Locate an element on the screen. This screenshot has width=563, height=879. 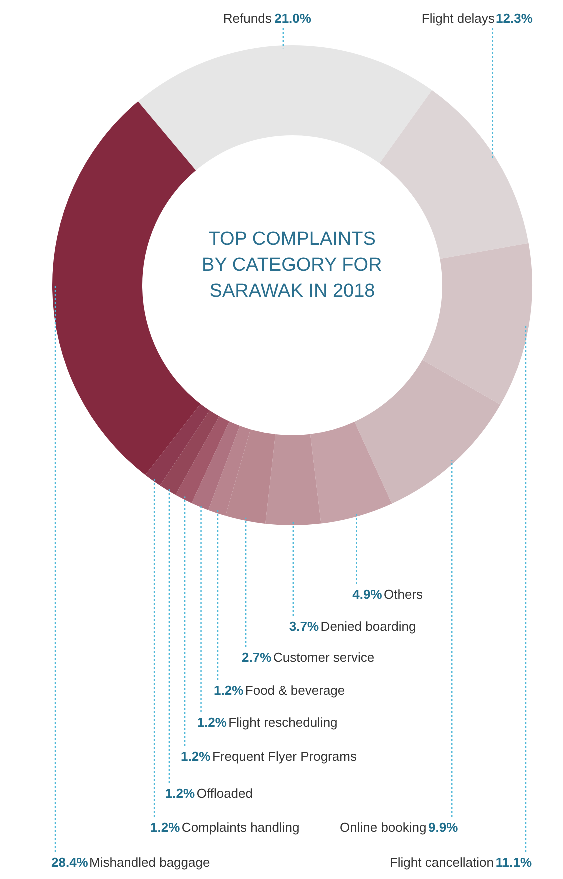
data-label: 4.9% is located at coordinates (367, 594).